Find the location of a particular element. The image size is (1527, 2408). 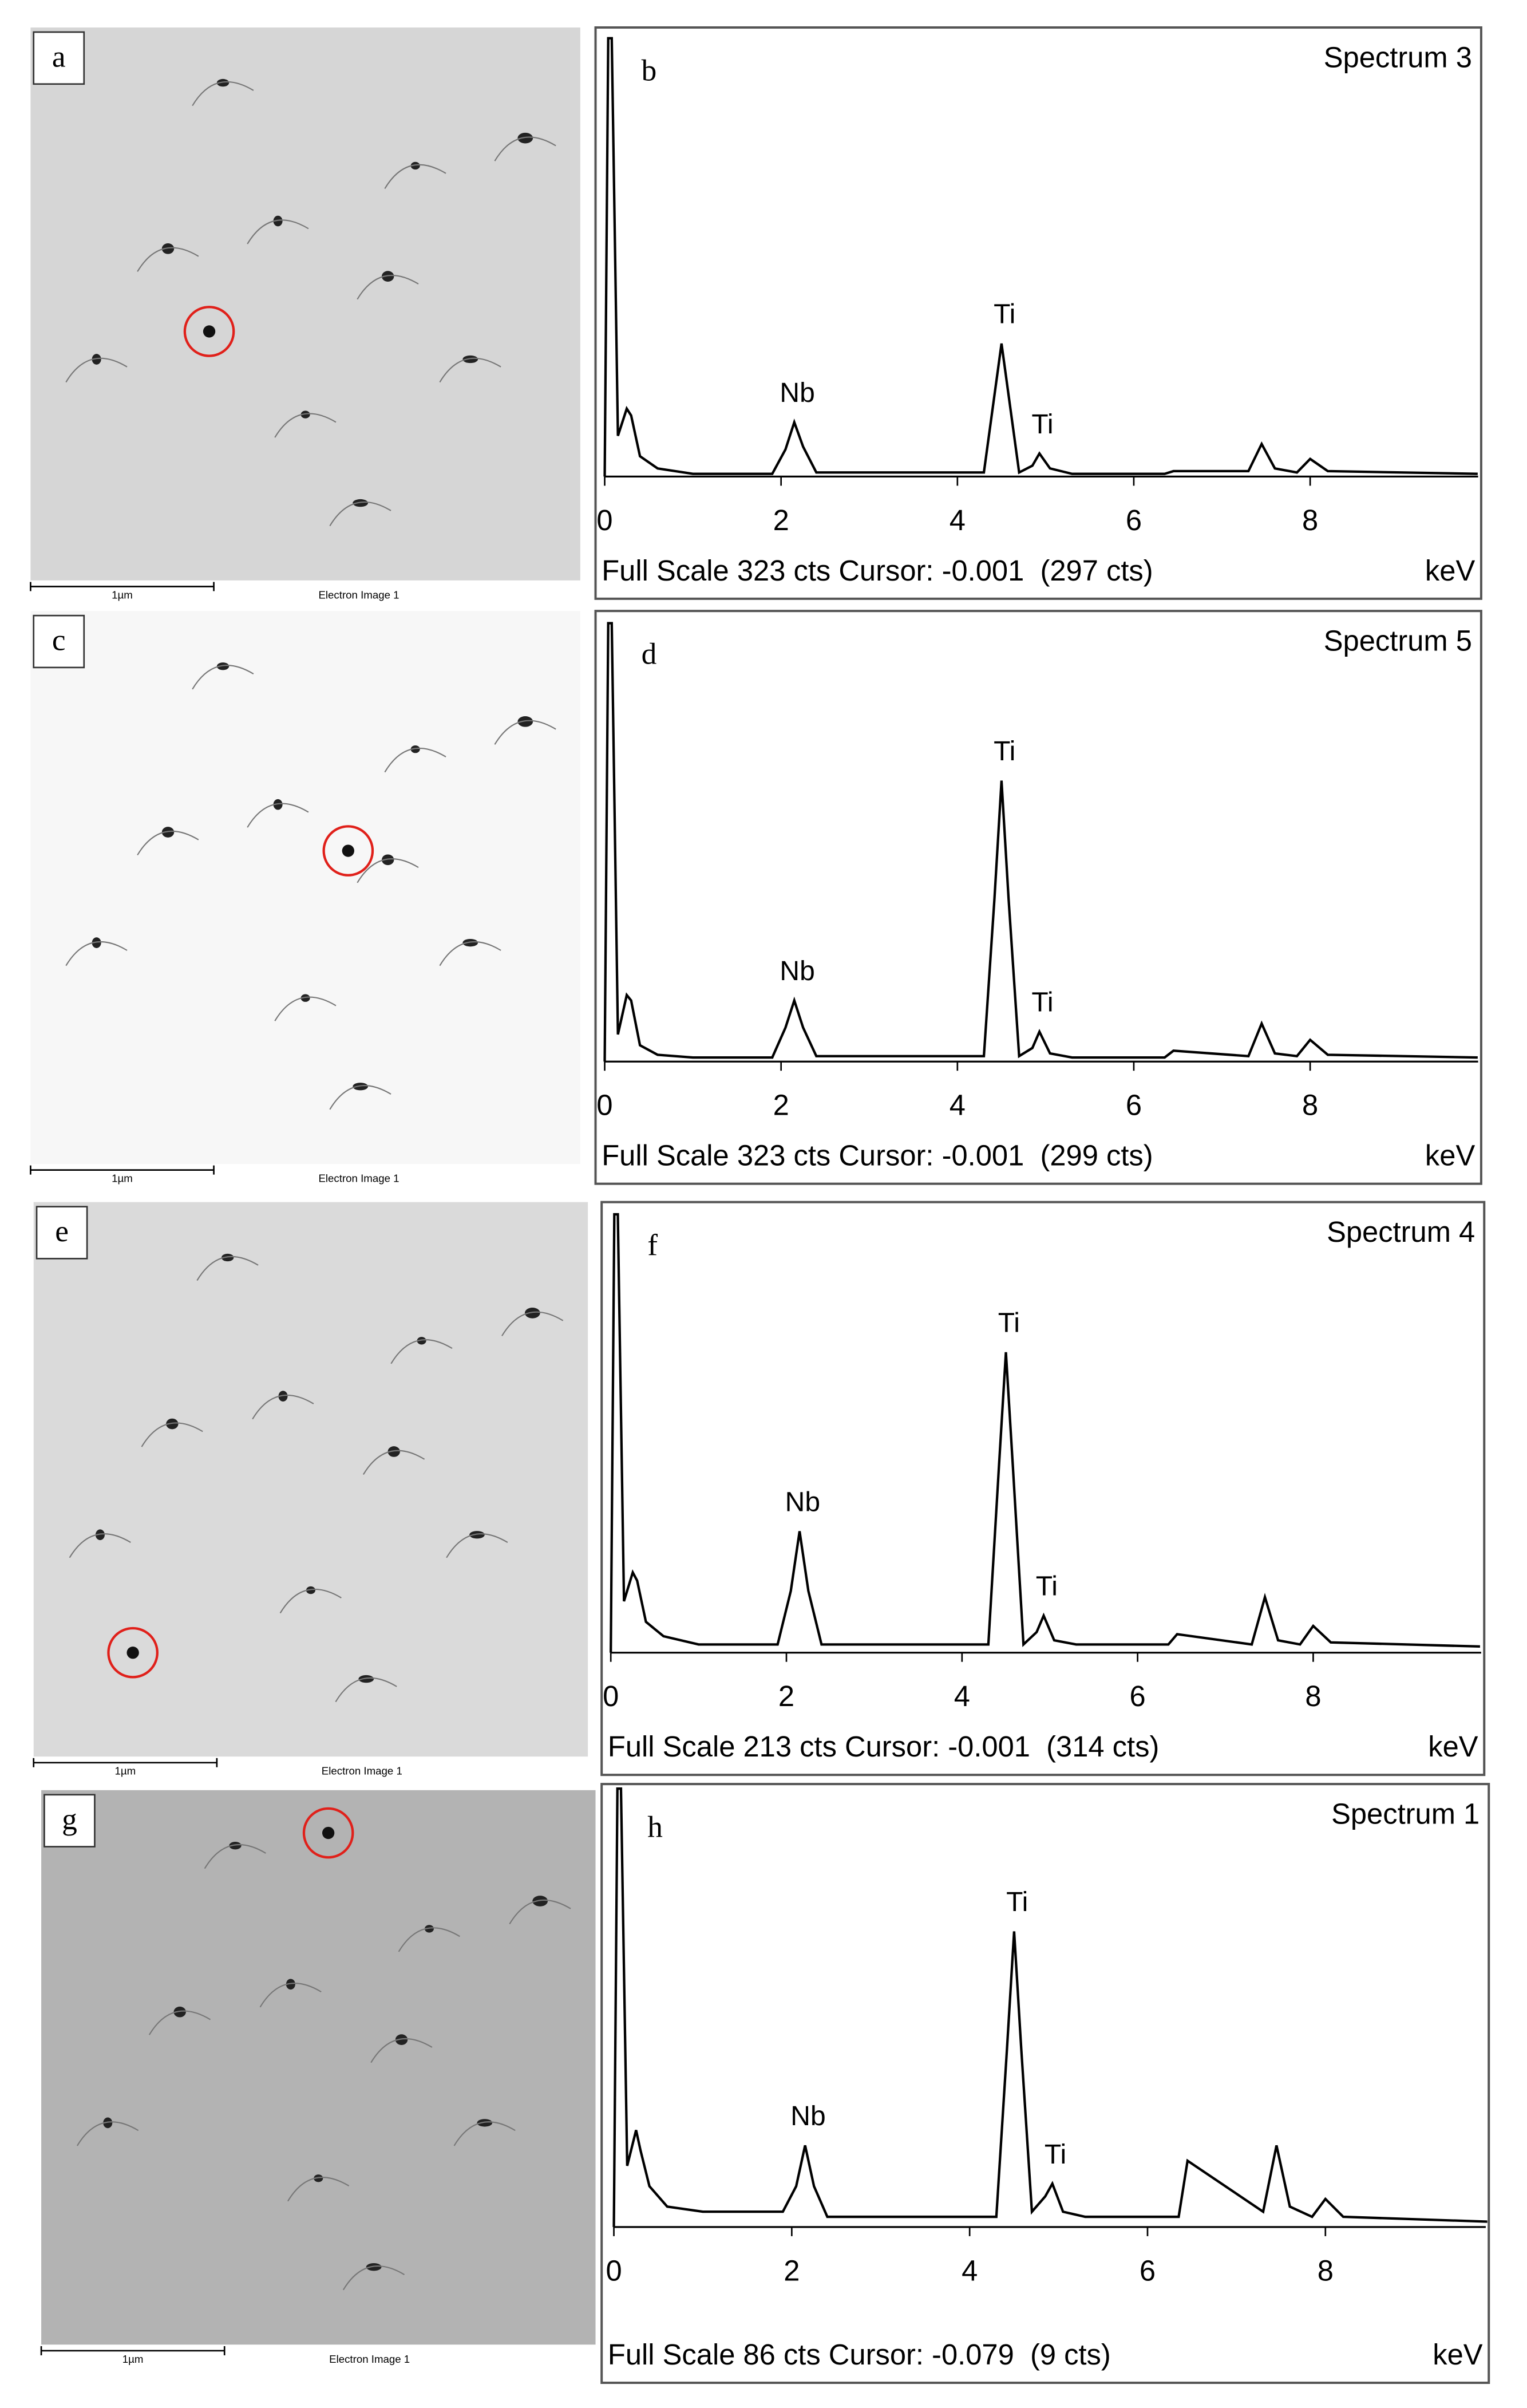

panel-label: e is located at coordinates (62, 1231).